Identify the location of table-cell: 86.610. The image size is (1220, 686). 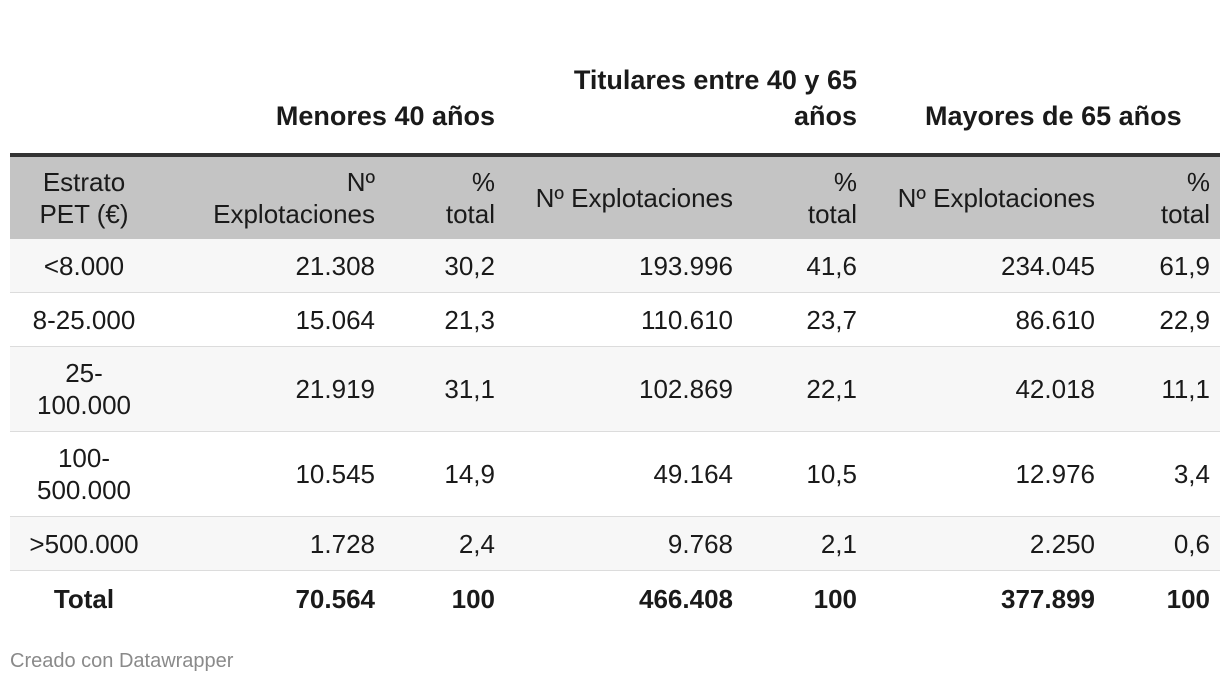
(984, 319).